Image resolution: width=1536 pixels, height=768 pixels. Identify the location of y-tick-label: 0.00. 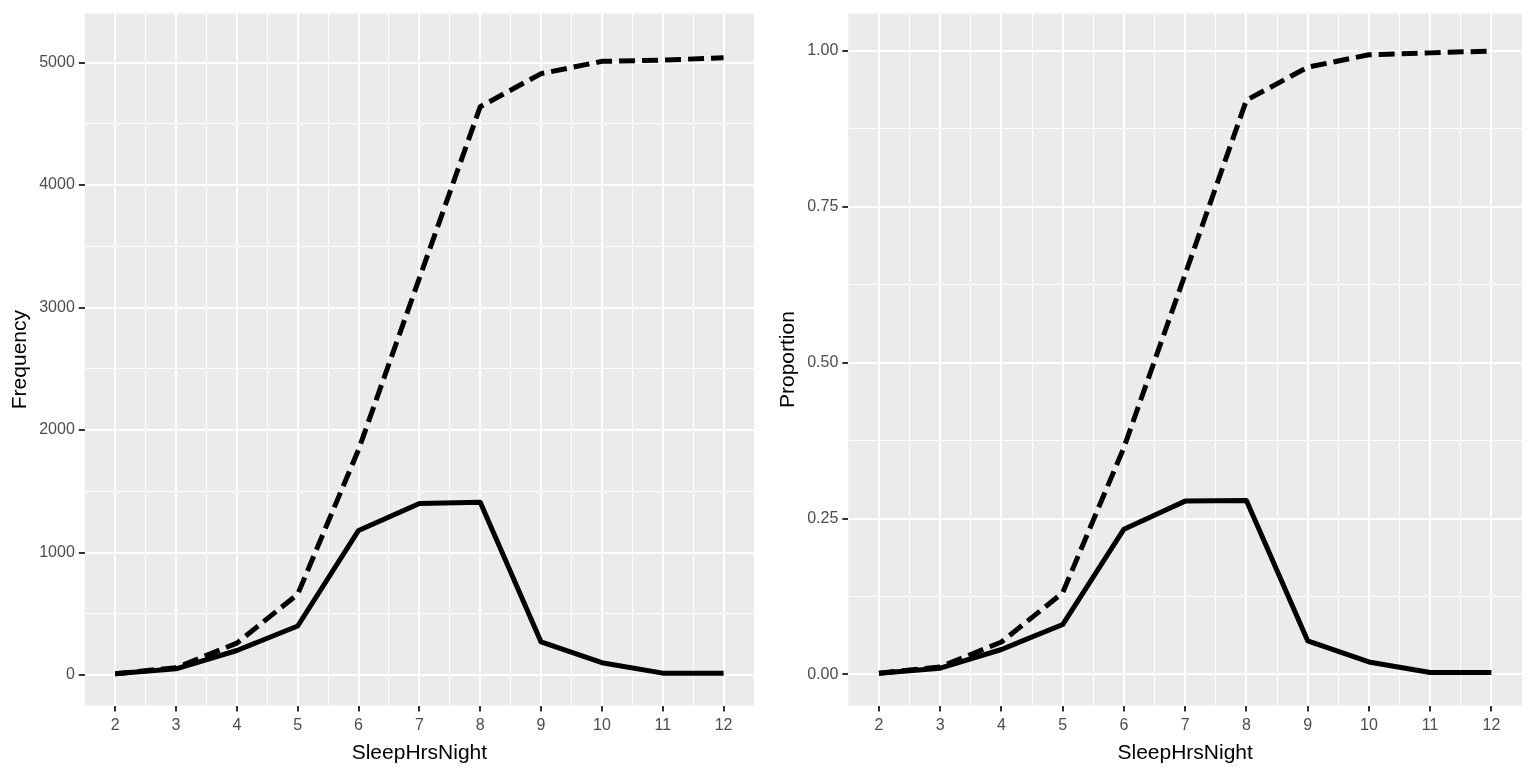
(823, 673).